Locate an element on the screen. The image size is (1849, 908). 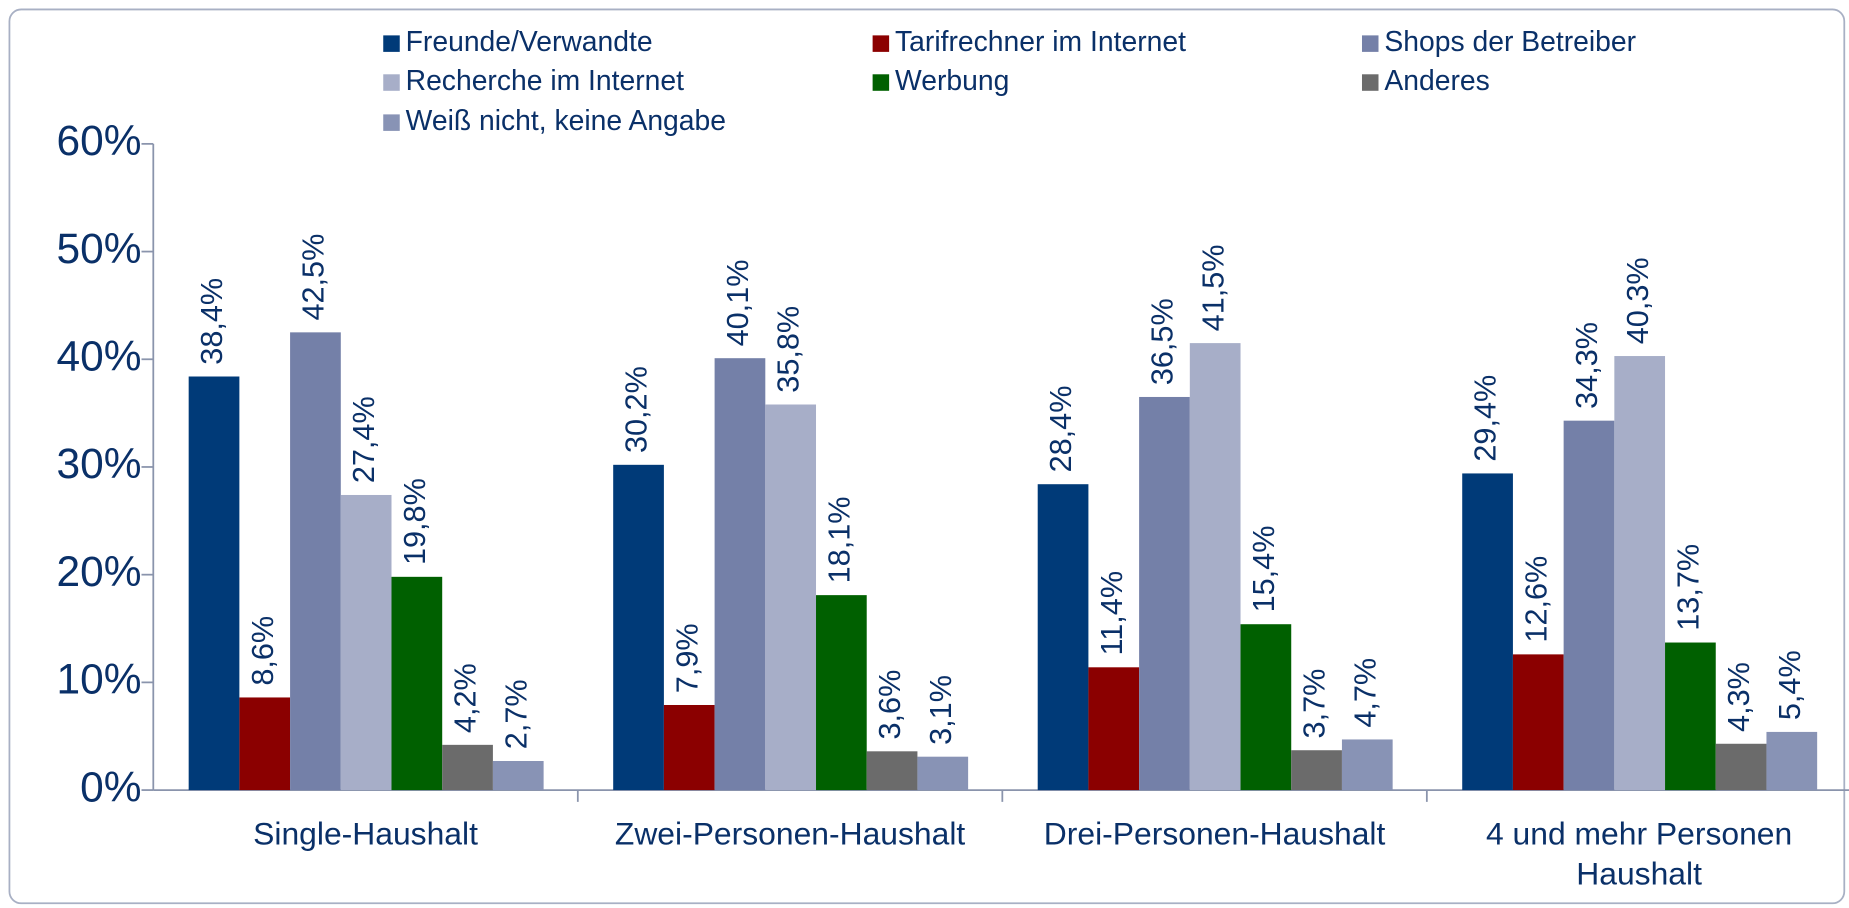
value-label: 8,6% is located at coordinates (263, 651).